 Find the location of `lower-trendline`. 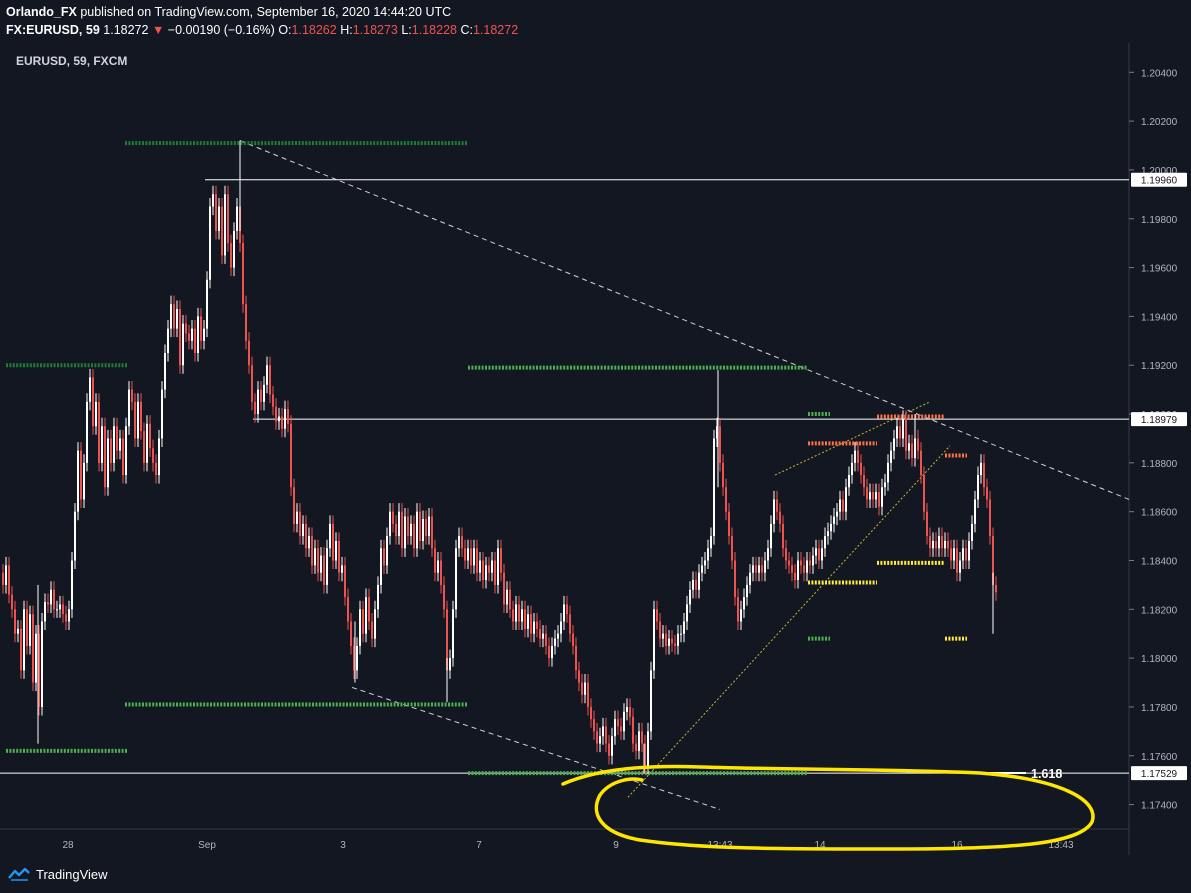

lower-trendline is located at coordinates (536, 748).